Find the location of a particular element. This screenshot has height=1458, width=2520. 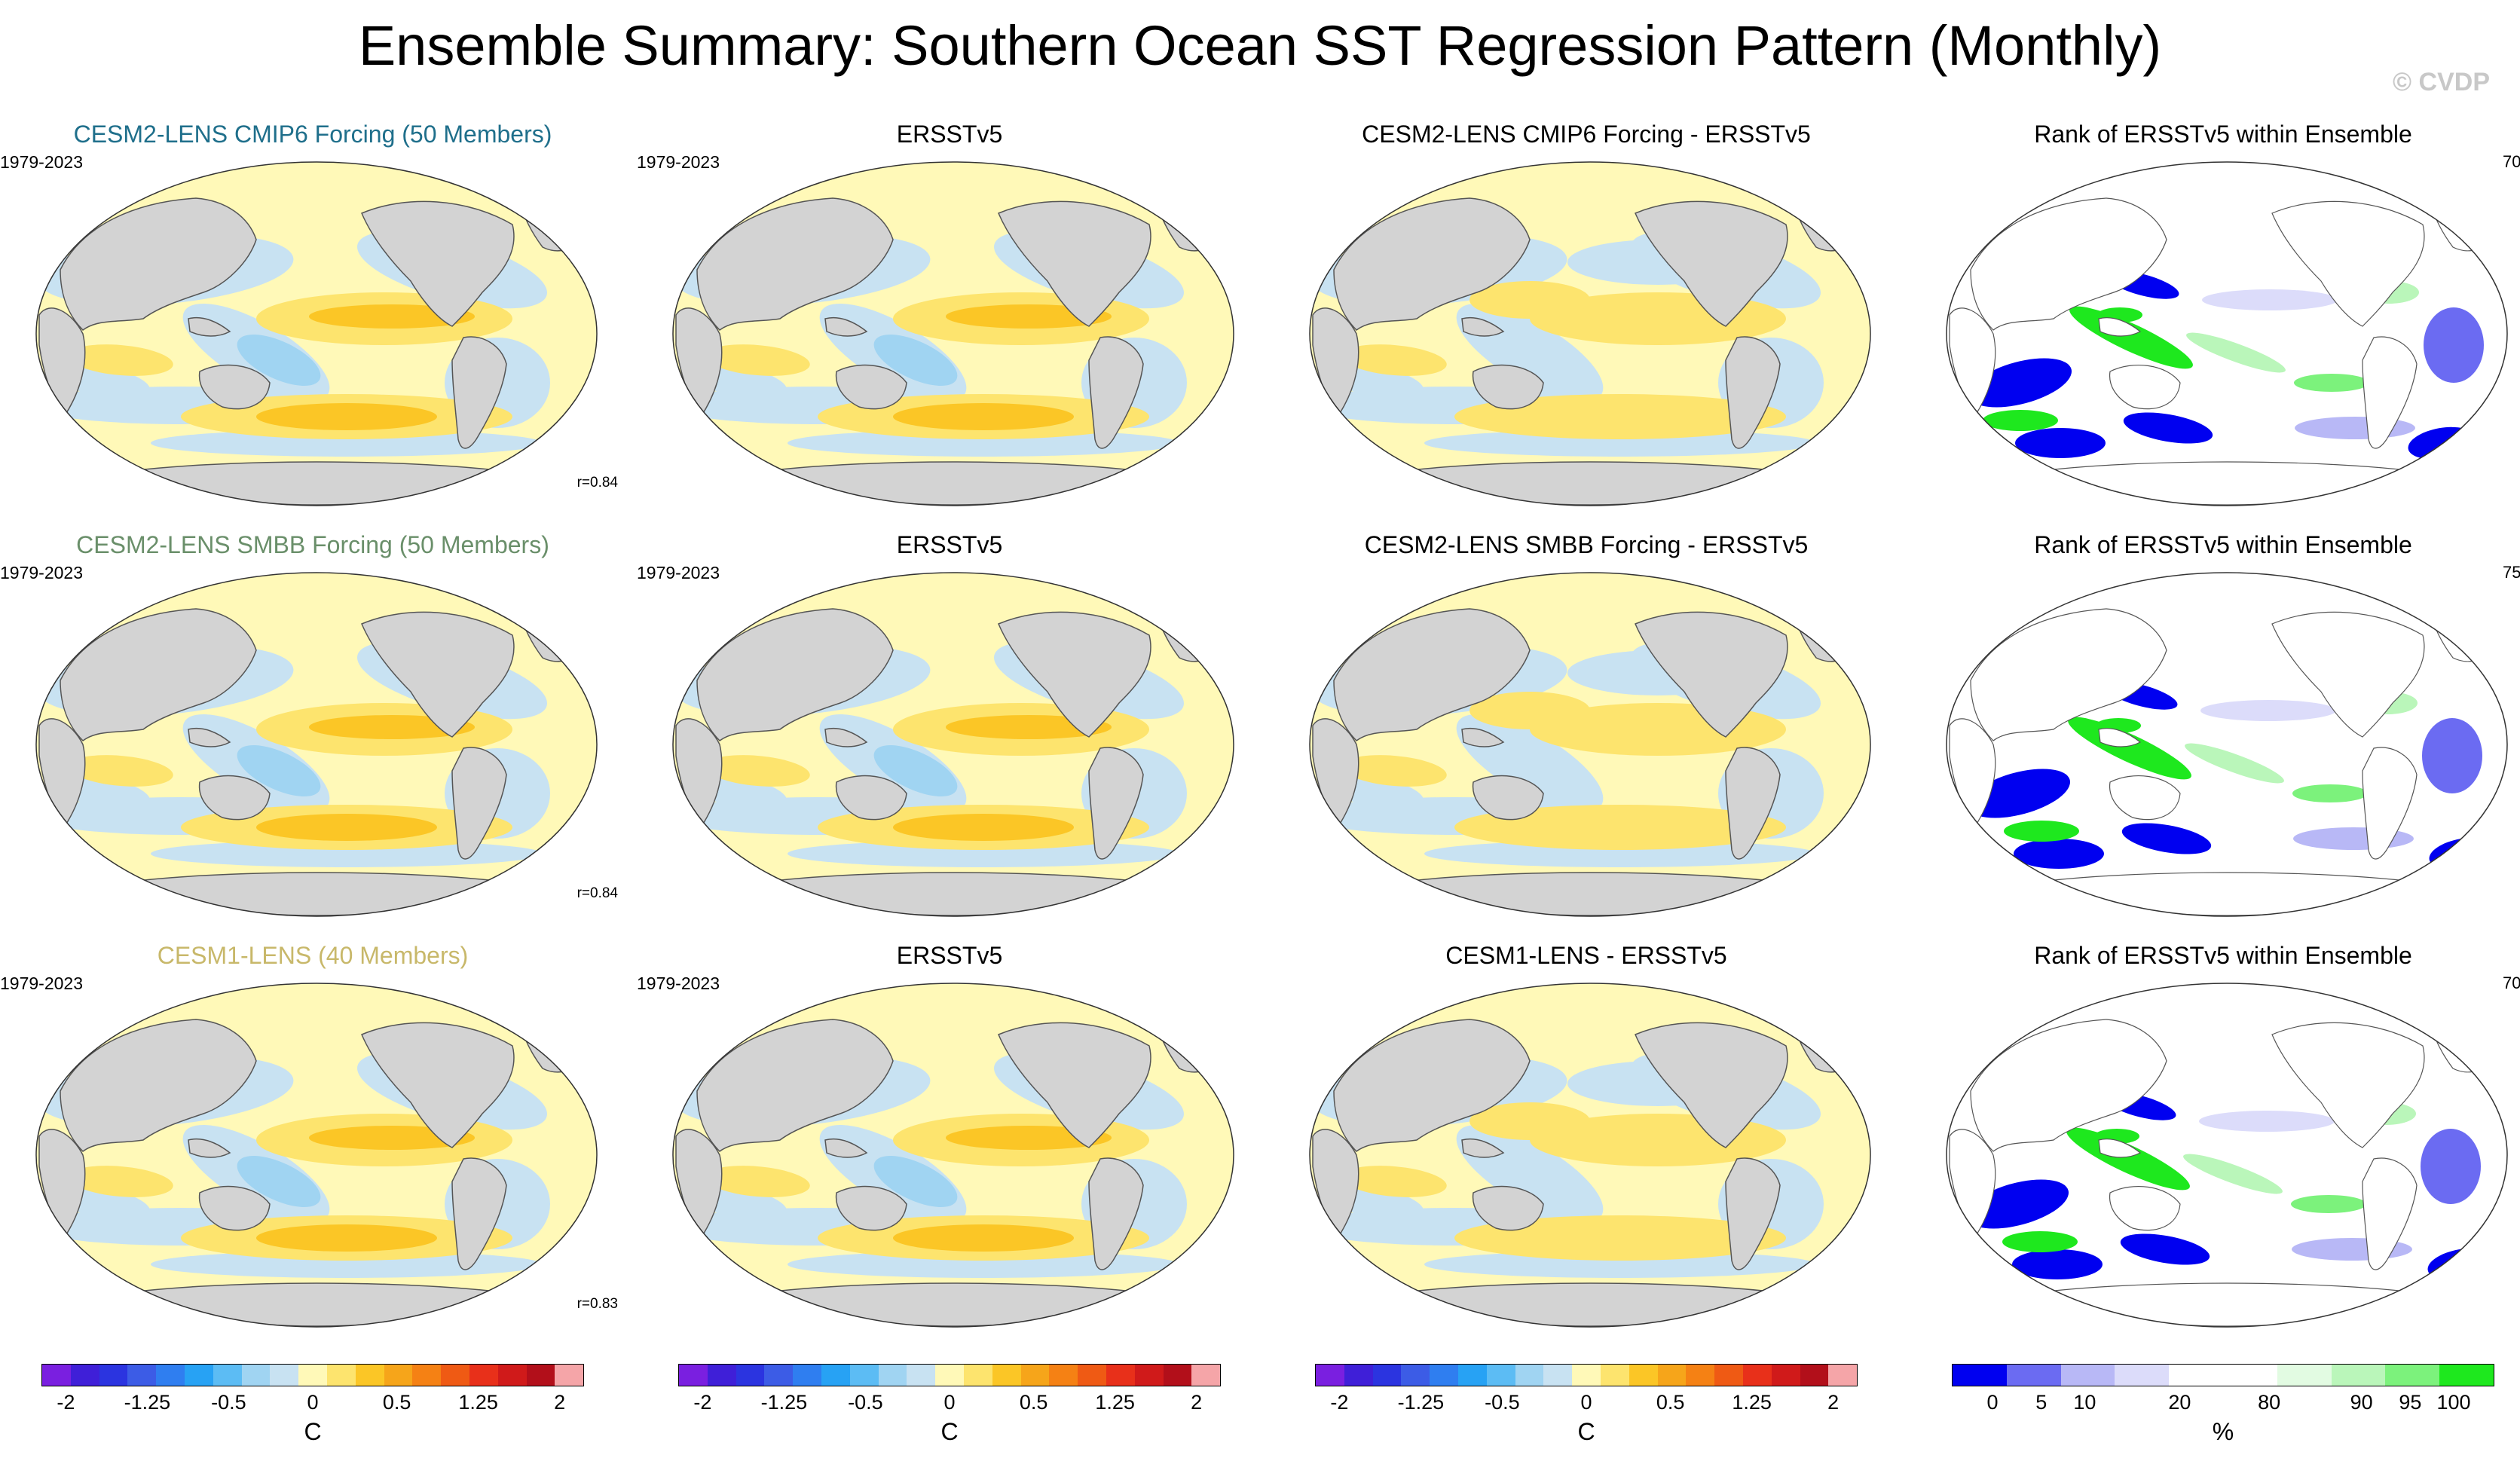

correlation-label: r=0.83 is located at coordinates (597, 1304).